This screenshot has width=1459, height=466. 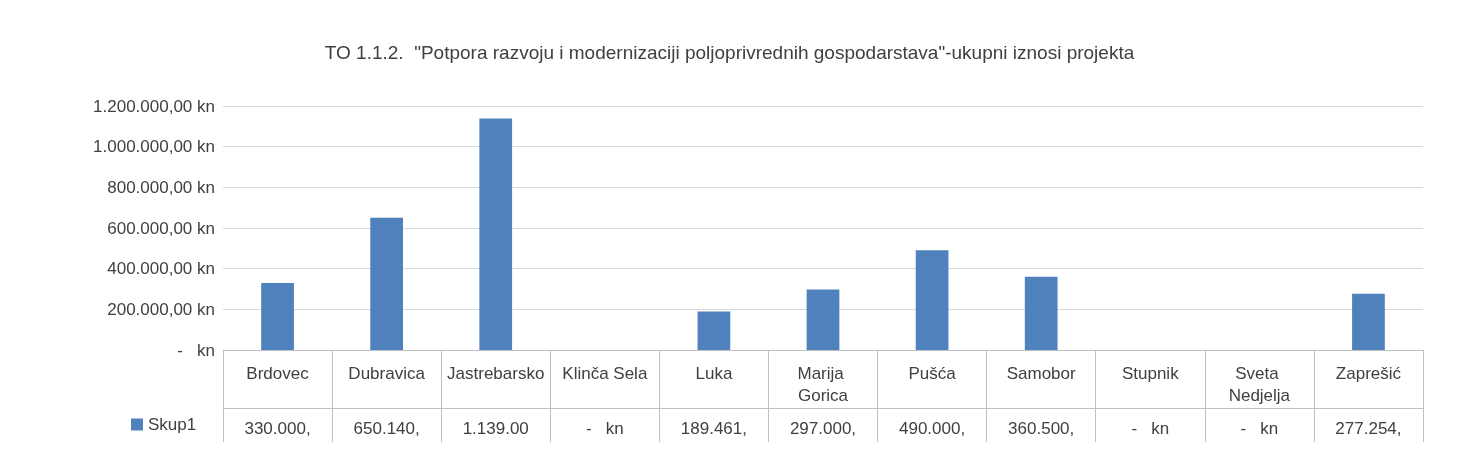 I want to click on data-label: 650.140,, so click(x=386, y=428).